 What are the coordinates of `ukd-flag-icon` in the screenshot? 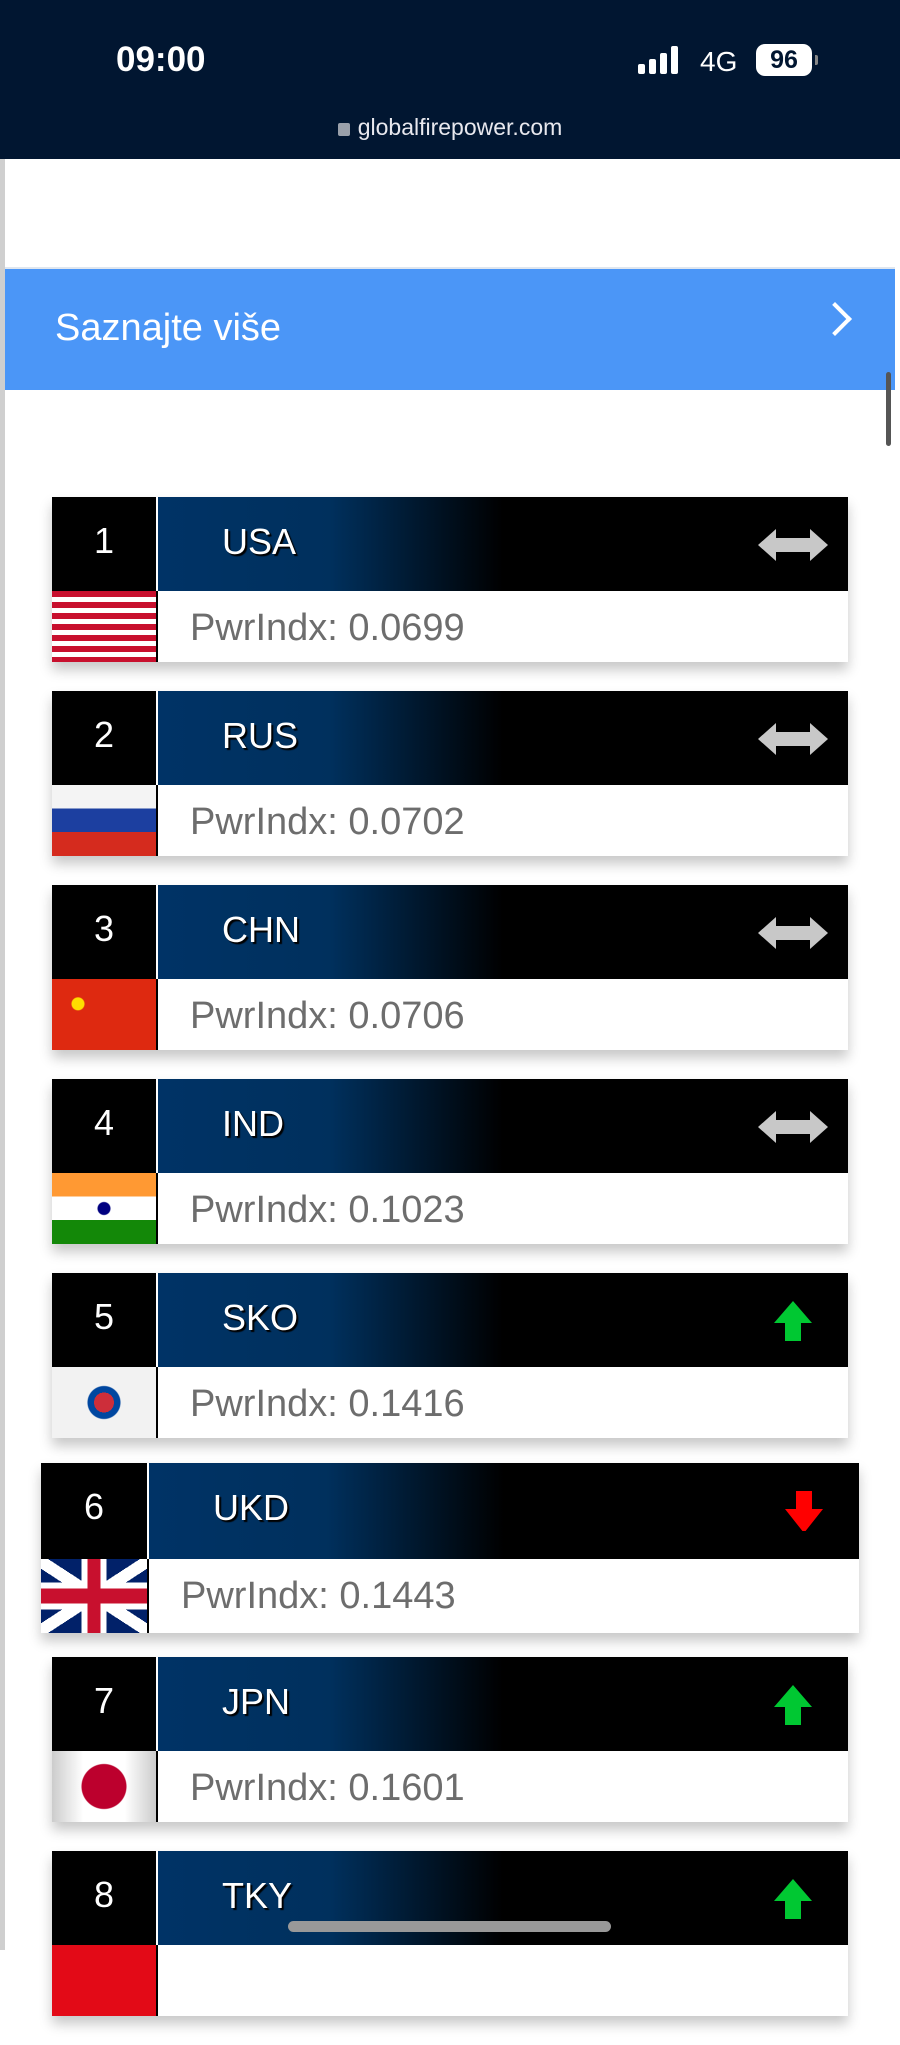 It's located at (95, 1596).